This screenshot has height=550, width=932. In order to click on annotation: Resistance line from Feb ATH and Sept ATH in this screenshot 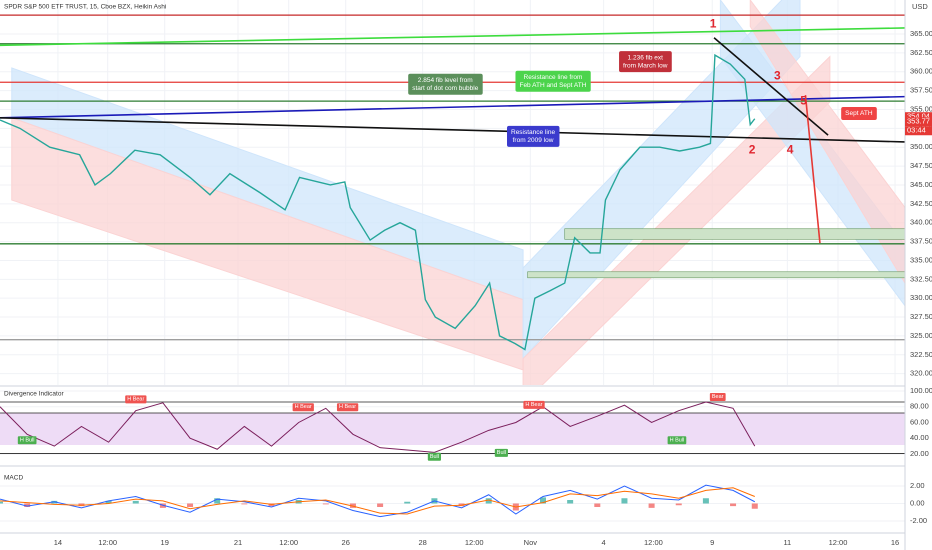, I will do `click(553, 81)`.